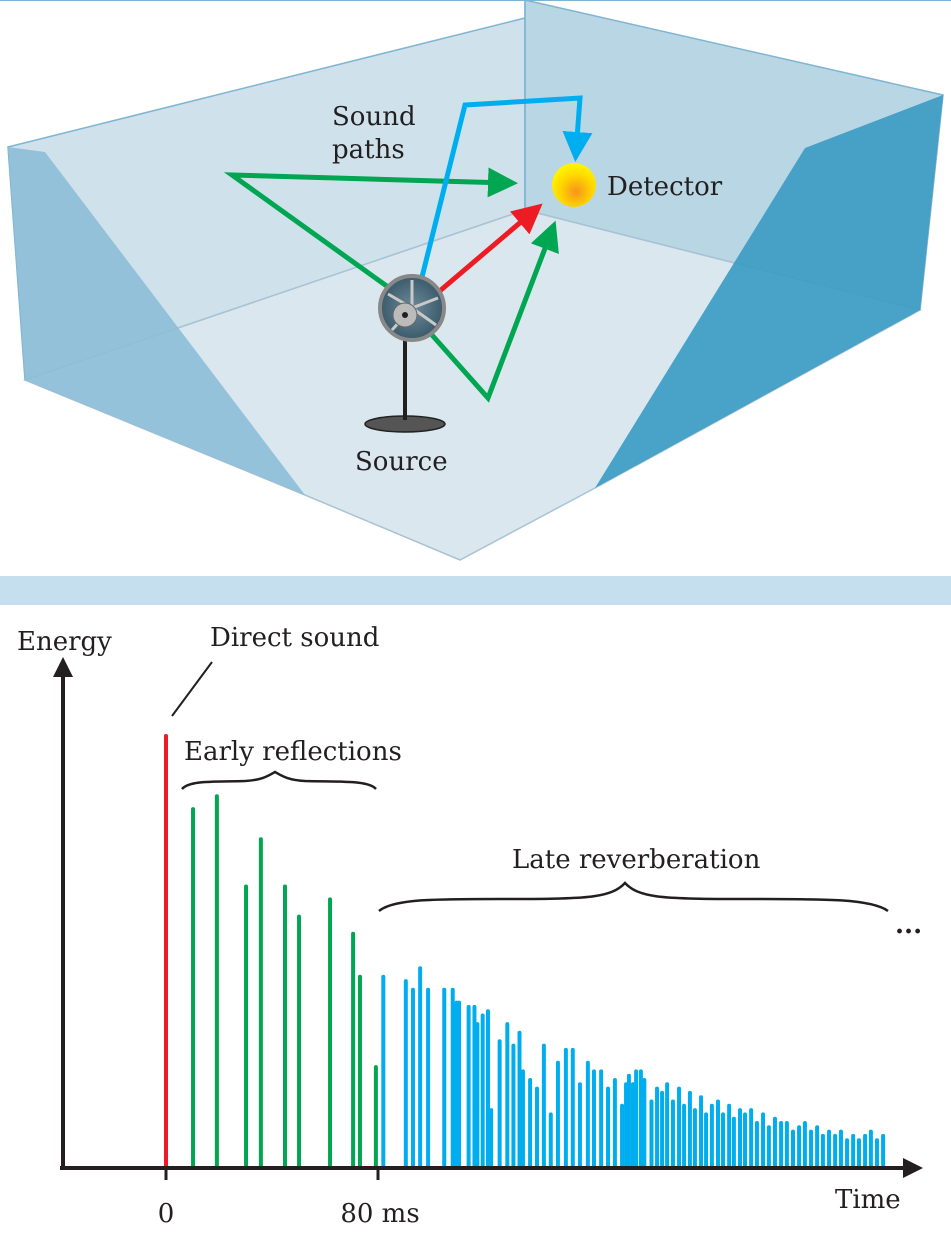 This screenshot has width=951, height=1237. Describe the element at coordinates (192, 689) in the screenshot. I see `direct-sound-leader` at that location.